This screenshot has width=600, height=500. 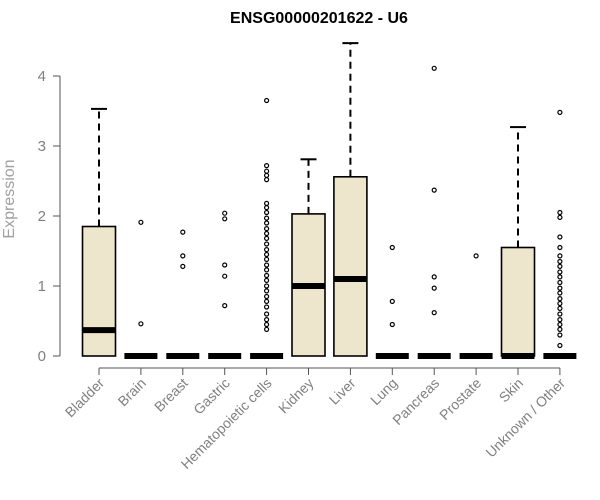 I want to click on box-bladder, so click(x=99, y=232).